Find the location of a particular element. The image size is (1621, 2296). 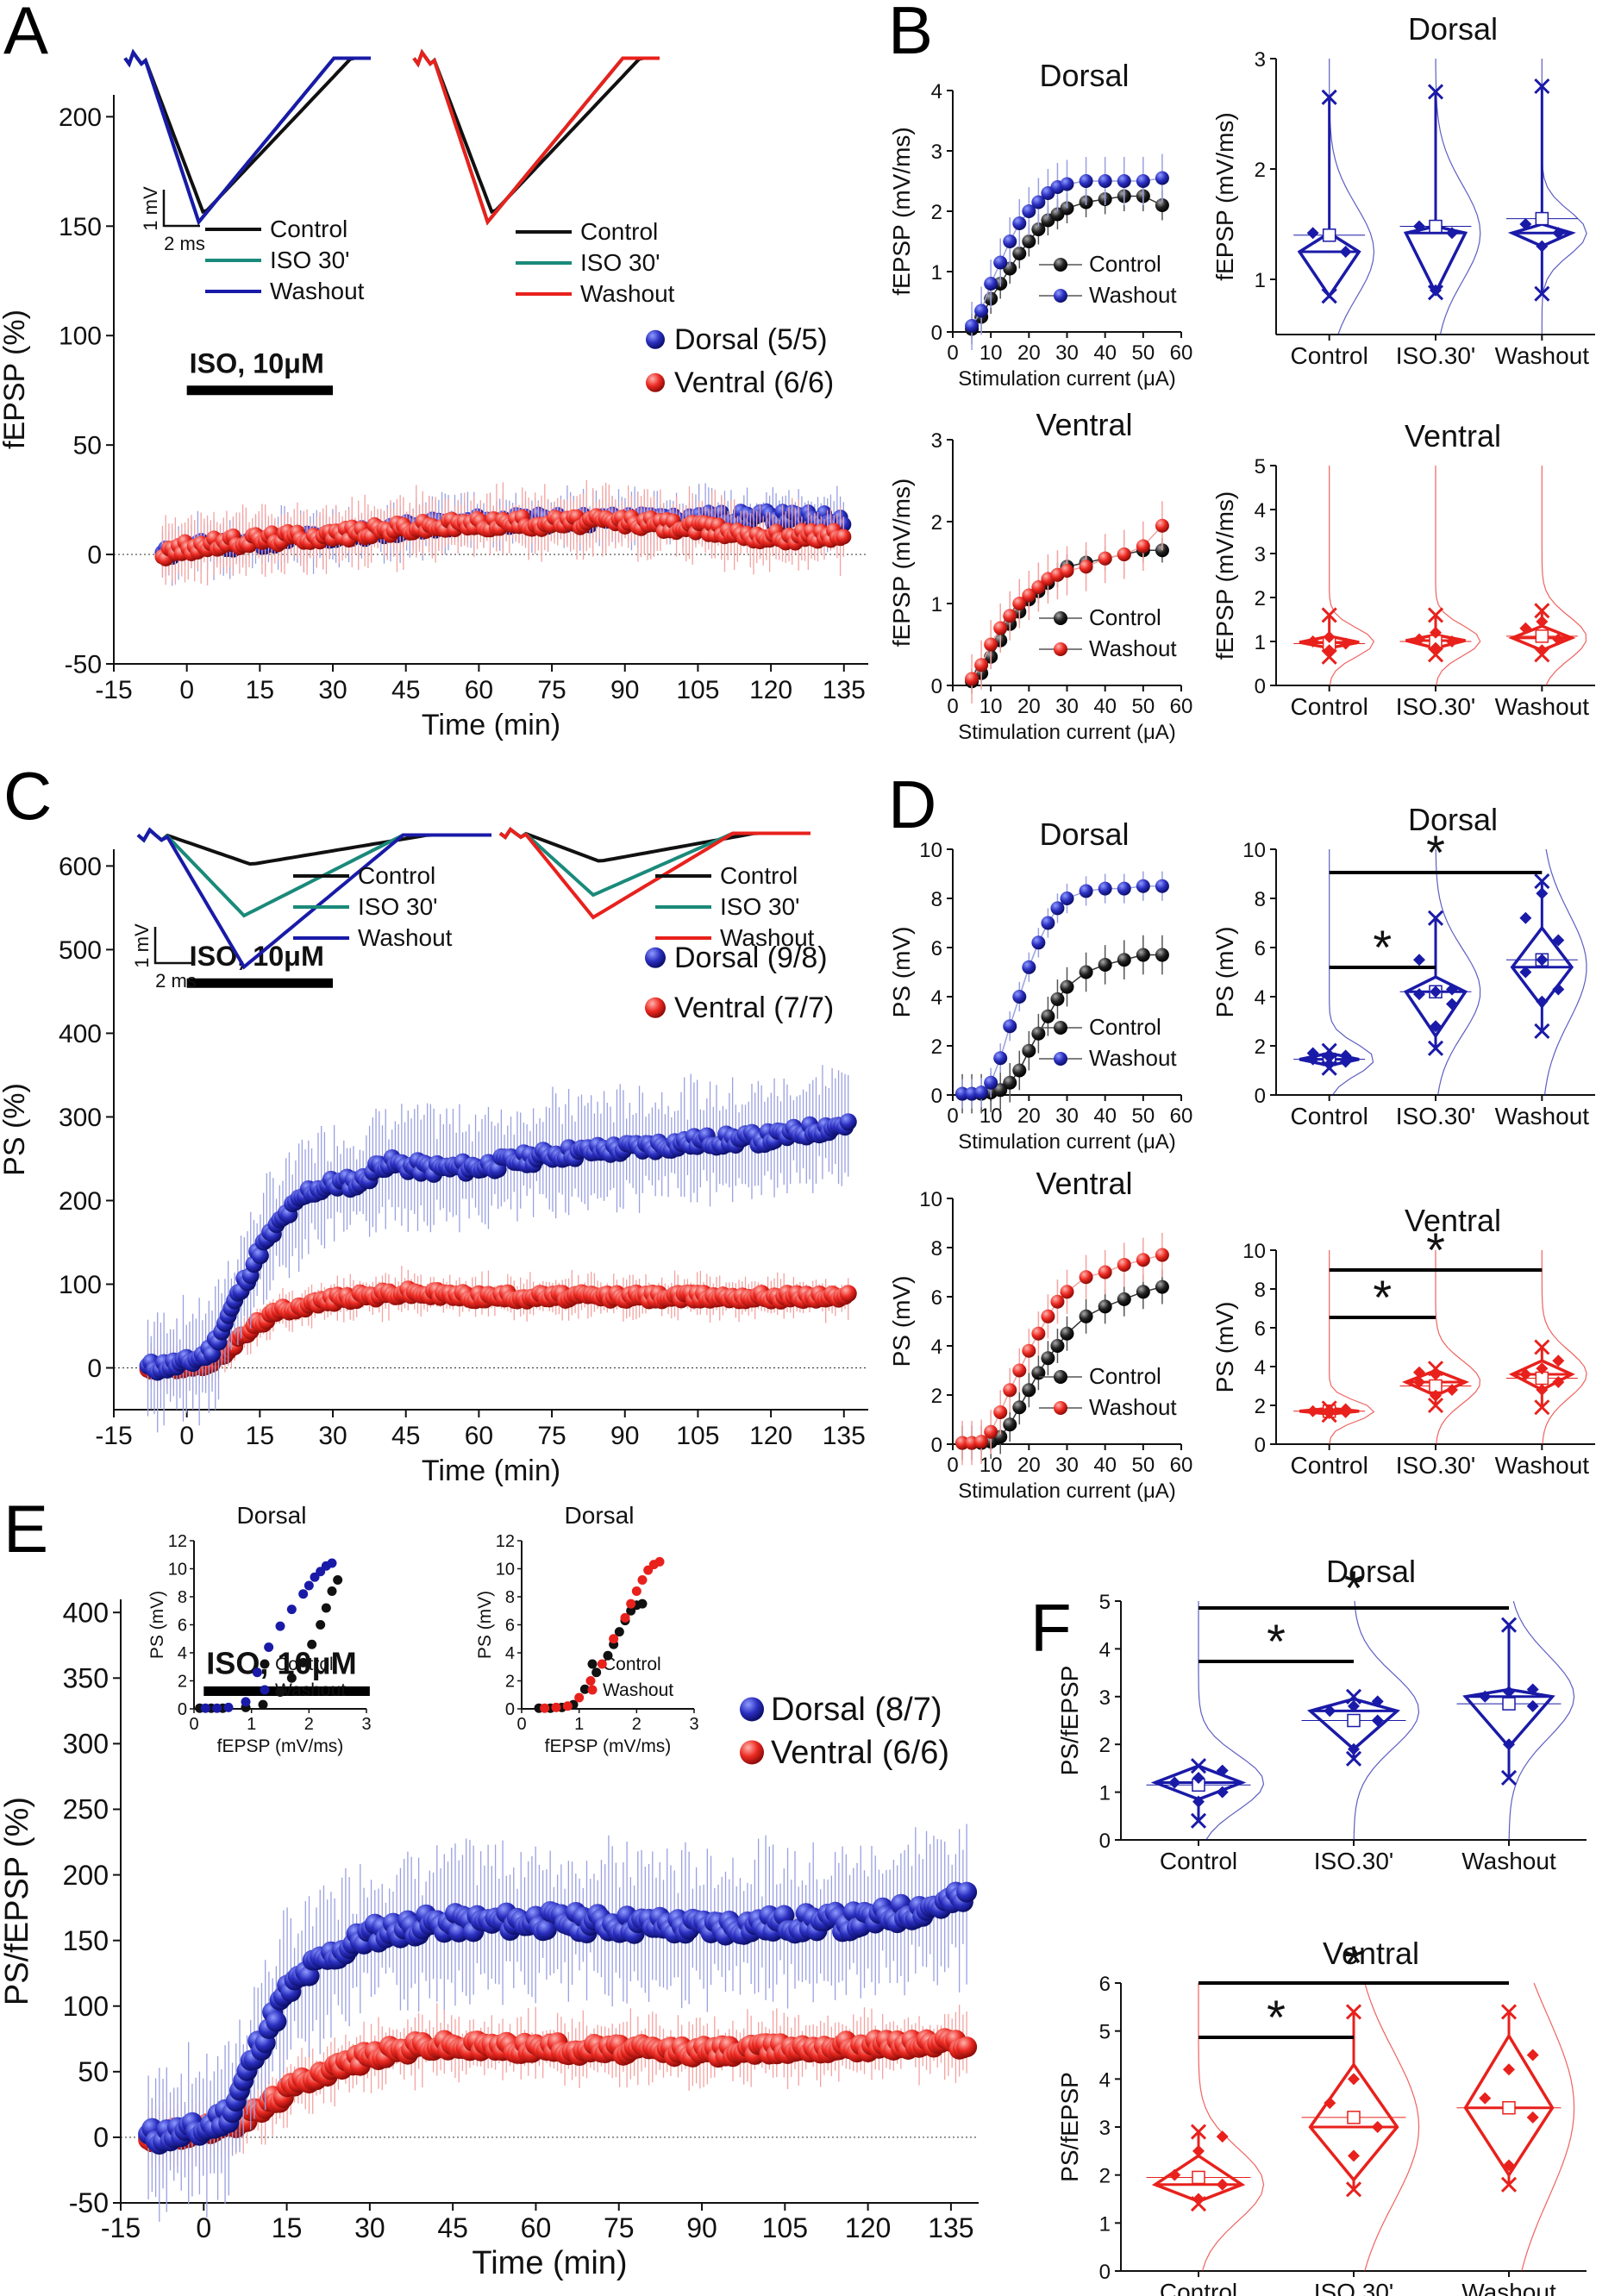

y-tick-label: 200 is located at coordinates (86, 1875).